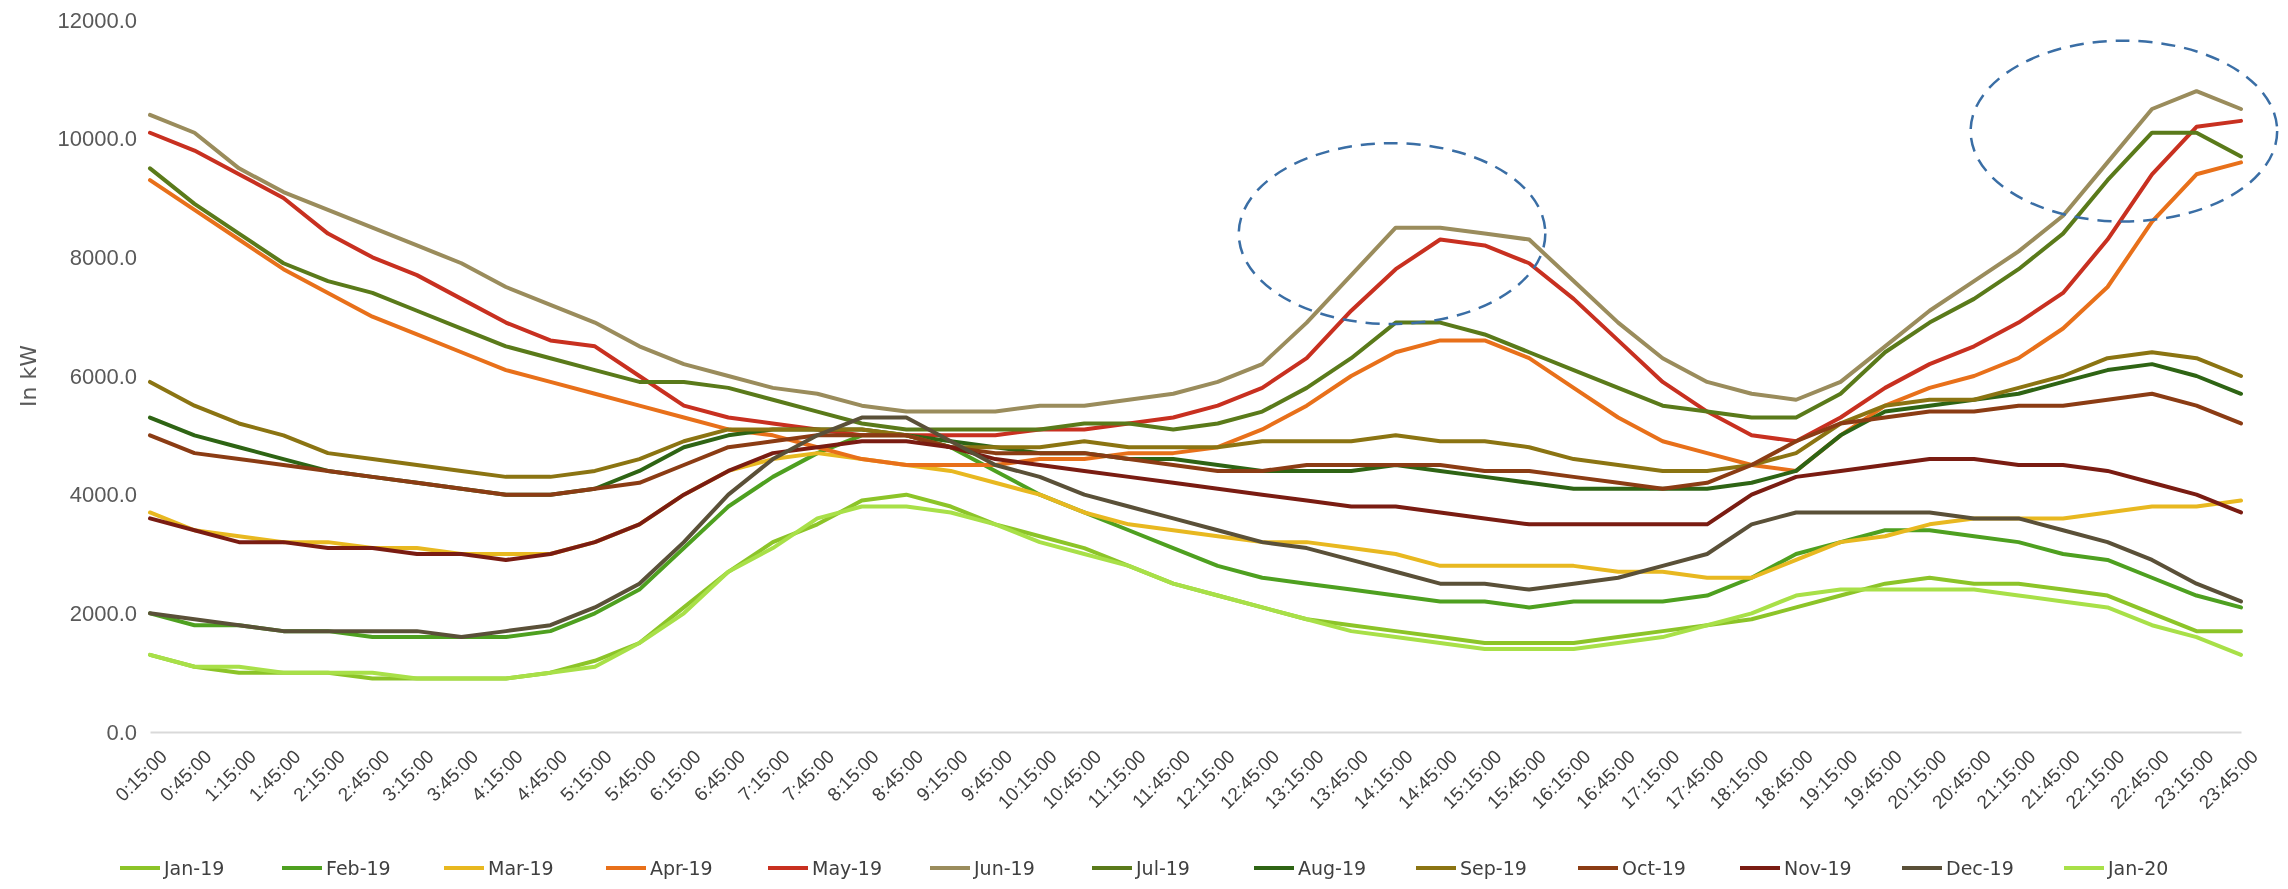 The width and height of the screenshot is (2288, 889). What do you see at coordinates (1162, 867) in the screenshot?
I see `legend-label: Jul-19` at bounding box center [1162, 867].